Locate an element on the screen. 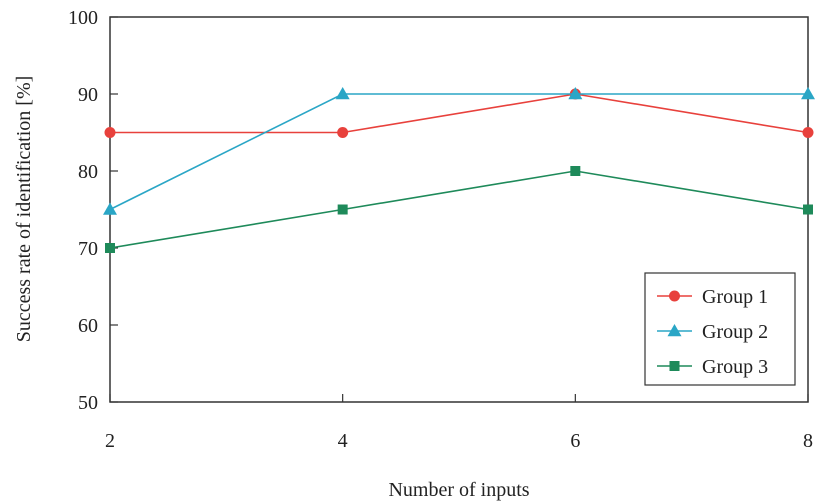 This screenshot has height=503, width=815. legend-label: Group 3 is located at coordinates (735, 367).